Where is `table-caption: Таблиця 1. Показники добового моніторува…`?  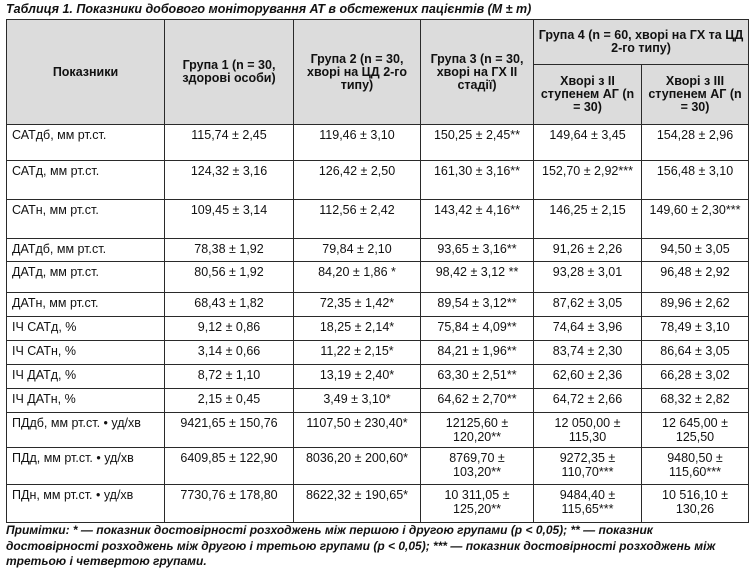 table-caption: Таблиця 1. Показники добового моніторува… is located at coordinates (269, 9).